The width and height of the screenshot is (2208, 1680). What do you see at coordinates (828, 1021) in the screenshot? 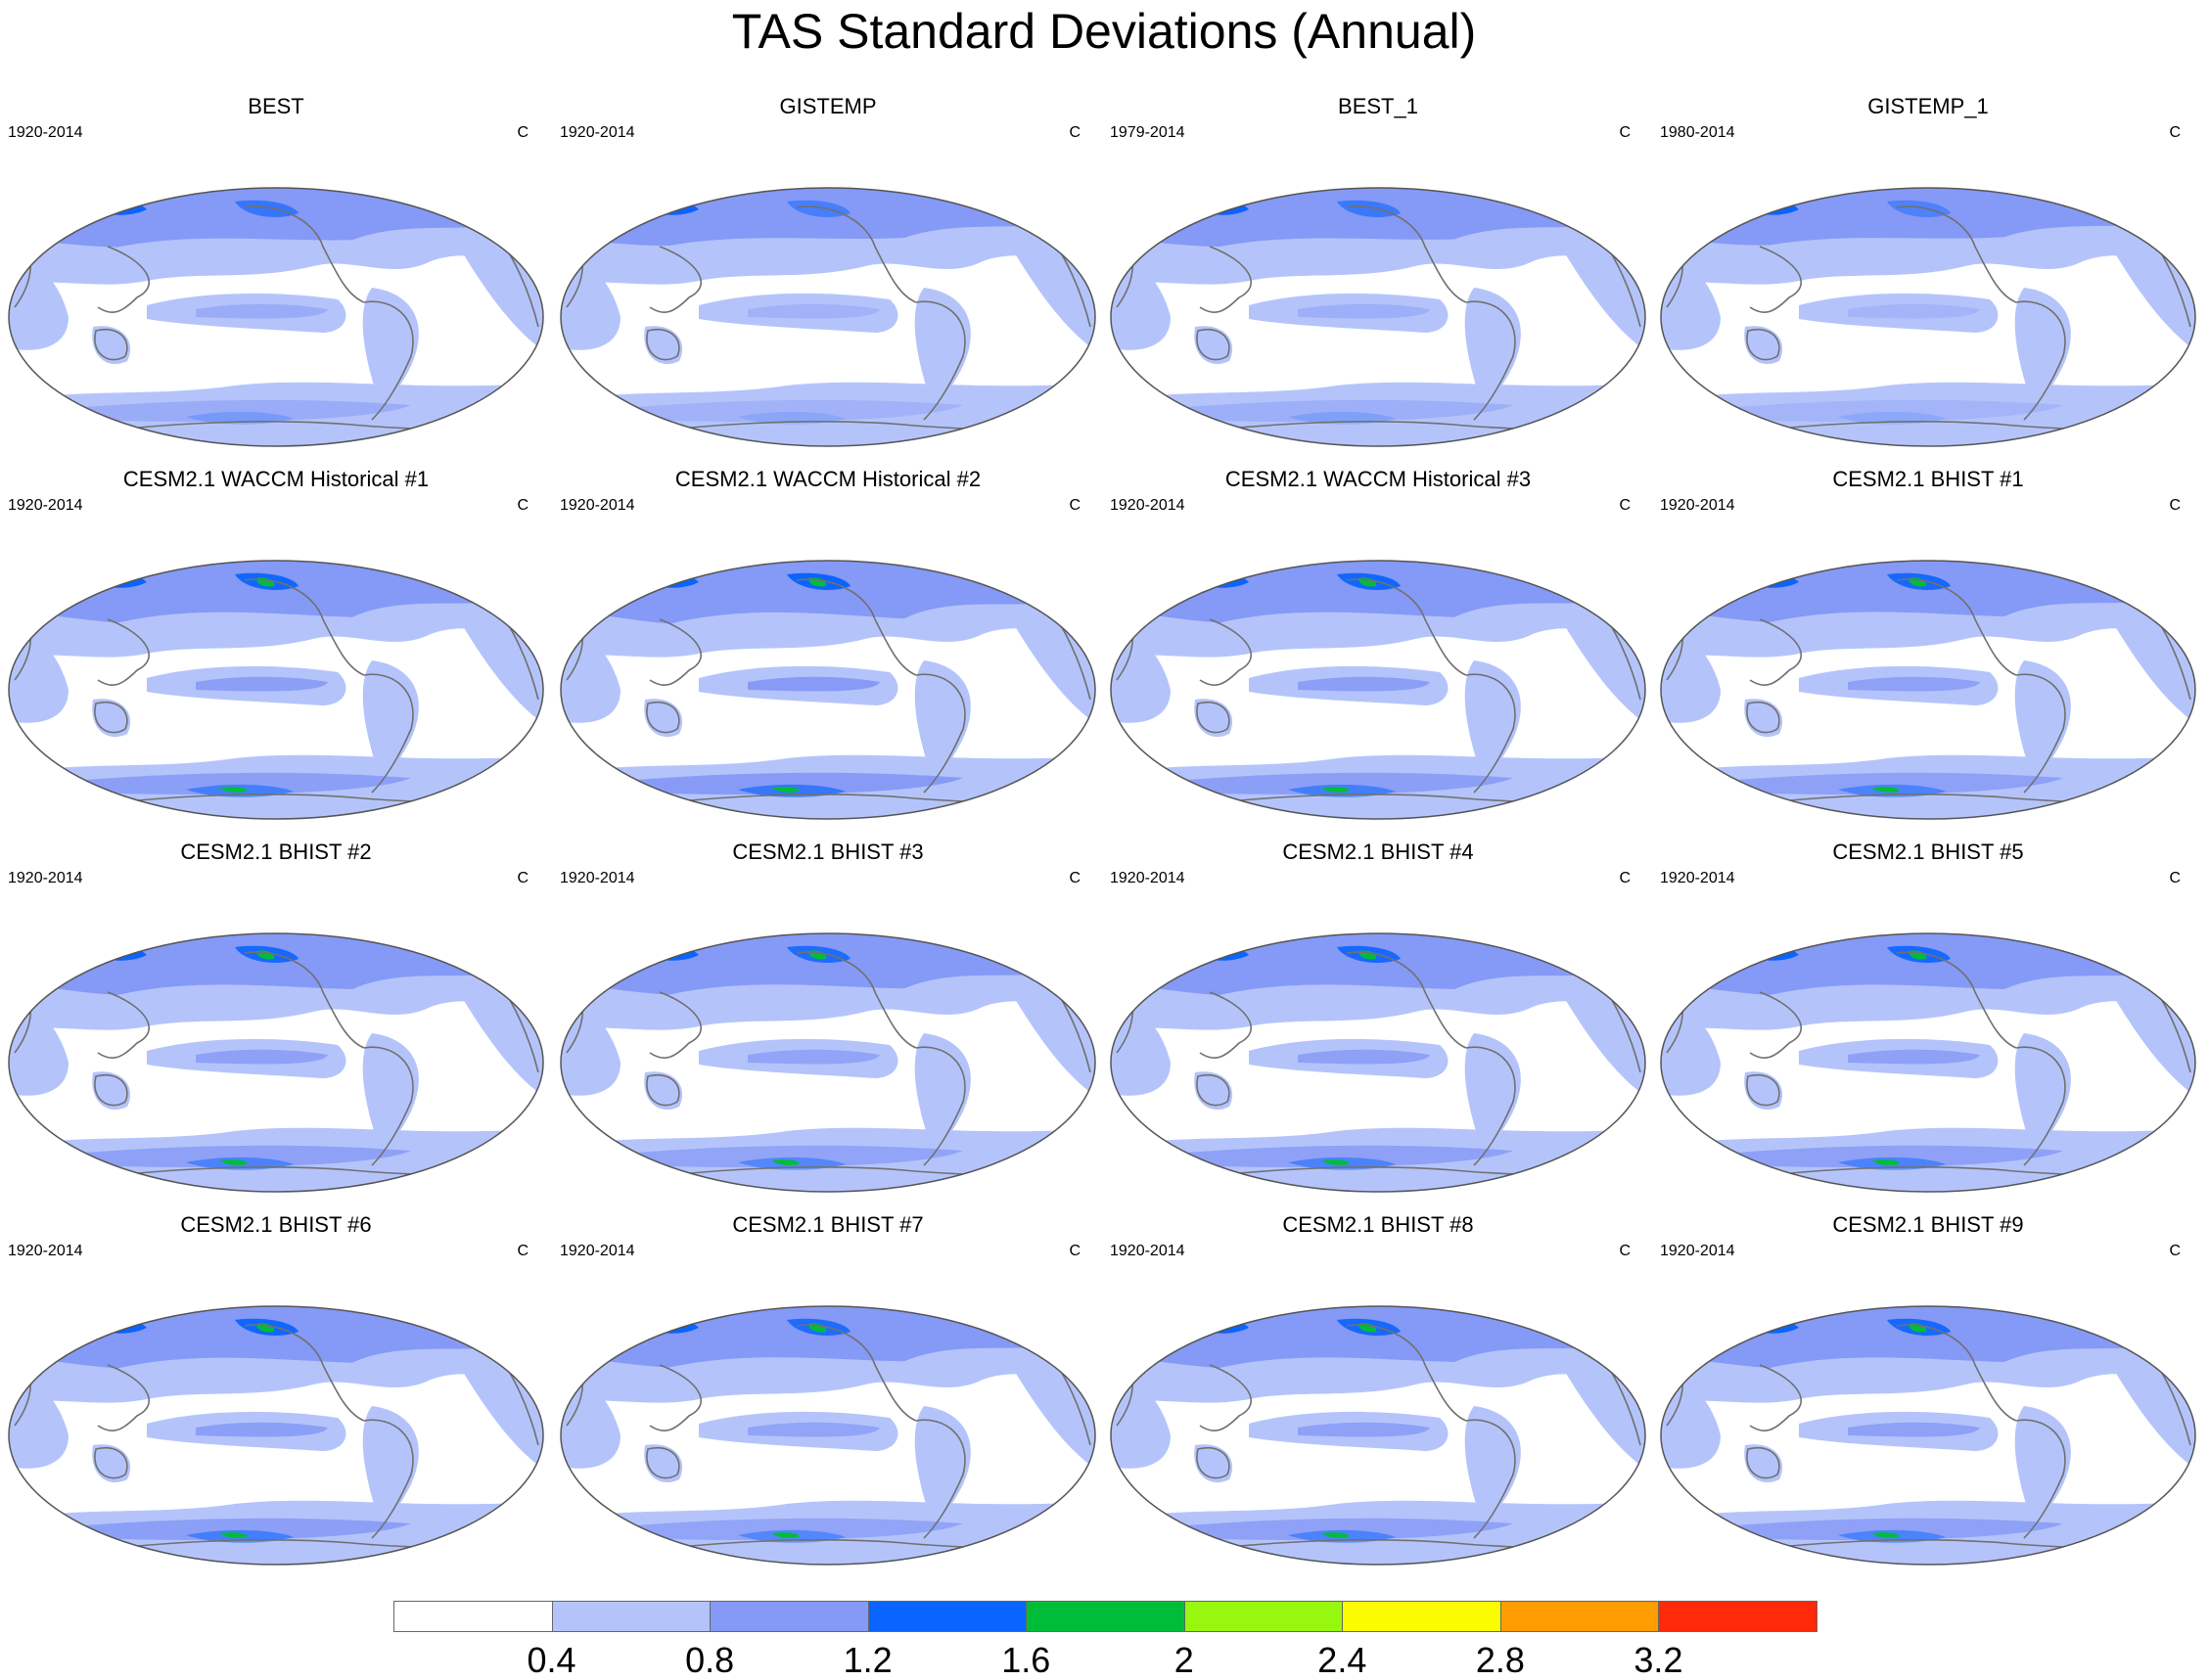
I see `map-panel: CESM2.1 BHIST #3 1920-2014 C` at bounding box center [828, 1021].